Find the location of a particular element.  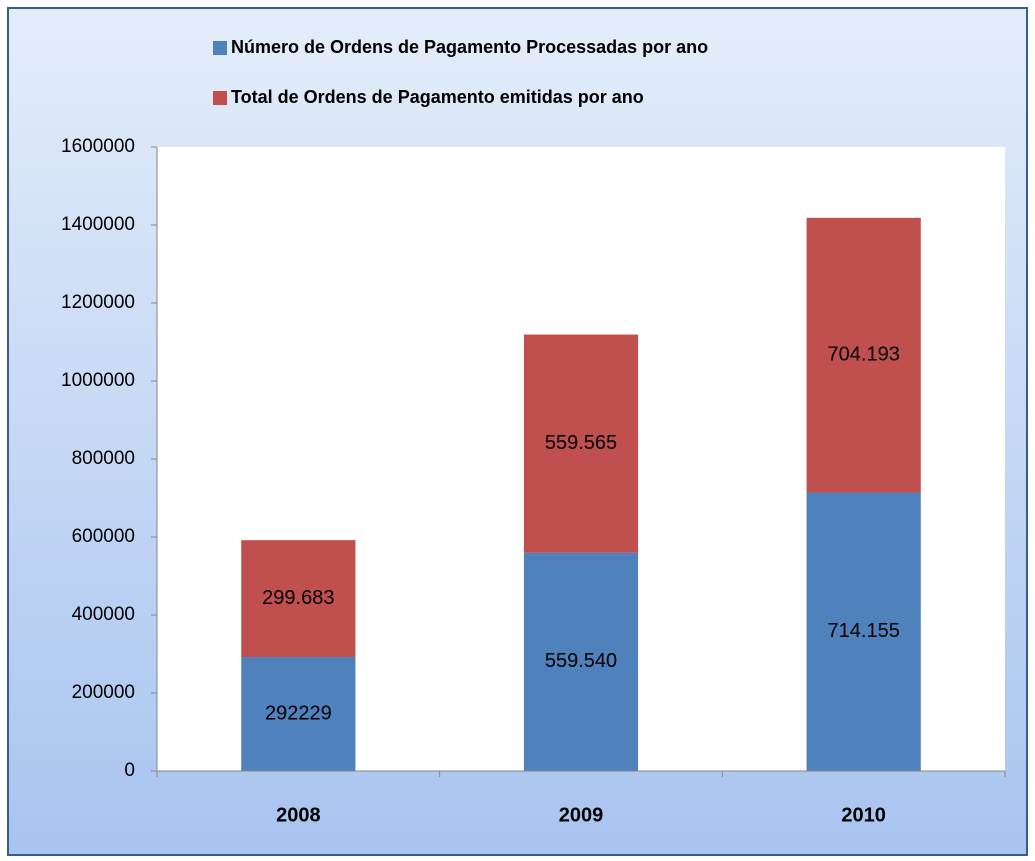

data-label: 704.193 is located at coordinates (864, 354).